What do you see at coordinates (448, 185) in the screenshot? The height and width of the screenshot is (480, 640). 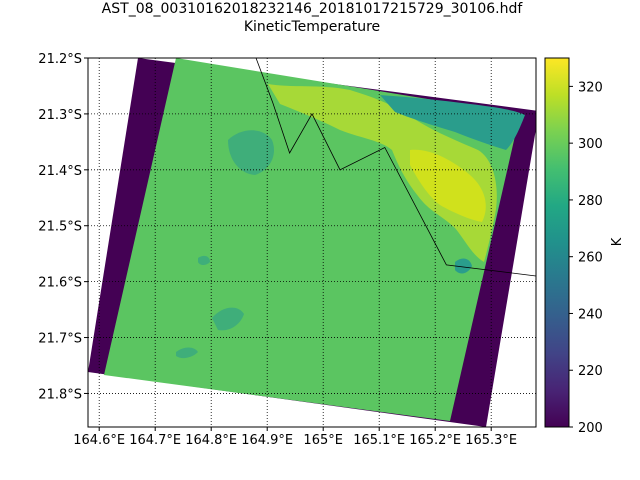 I see `hottest-region` at bounding box center [448, 185].